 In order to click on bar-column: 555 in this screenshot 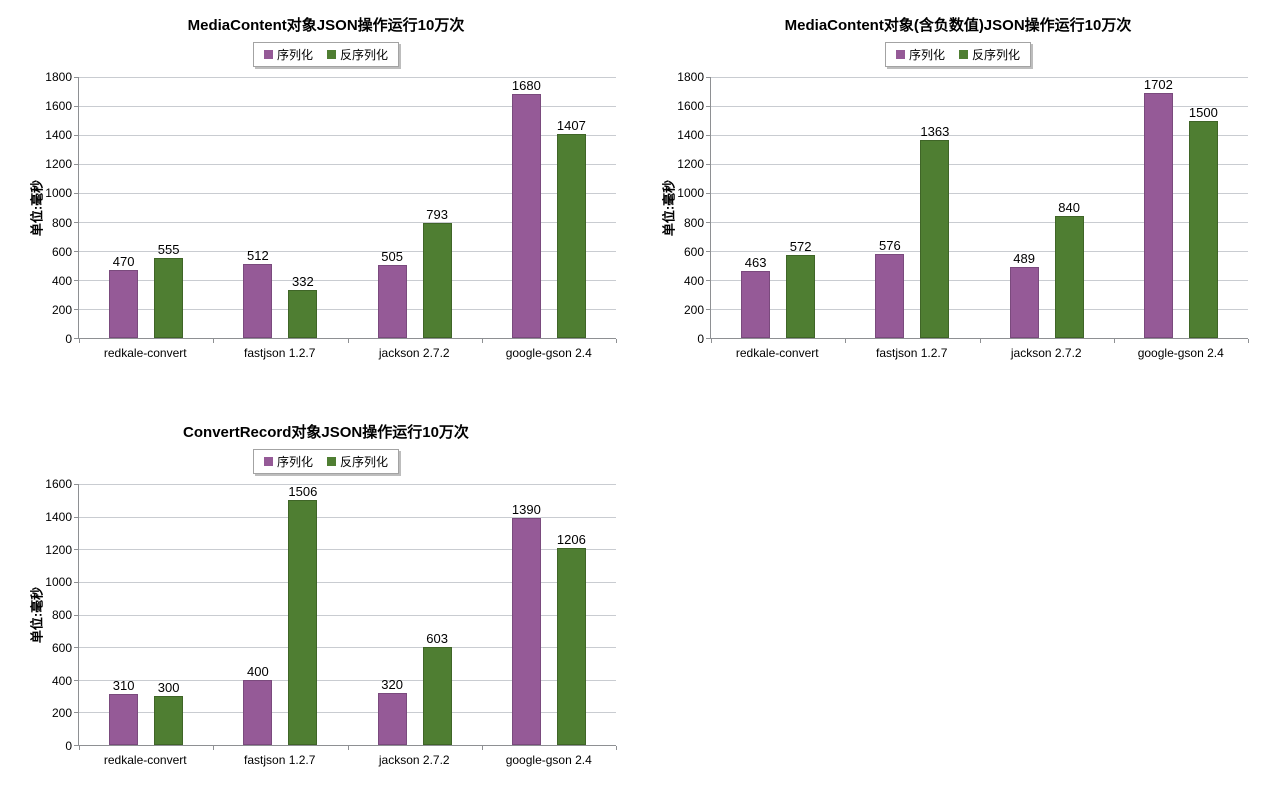, I will do `click(168, 207)`.